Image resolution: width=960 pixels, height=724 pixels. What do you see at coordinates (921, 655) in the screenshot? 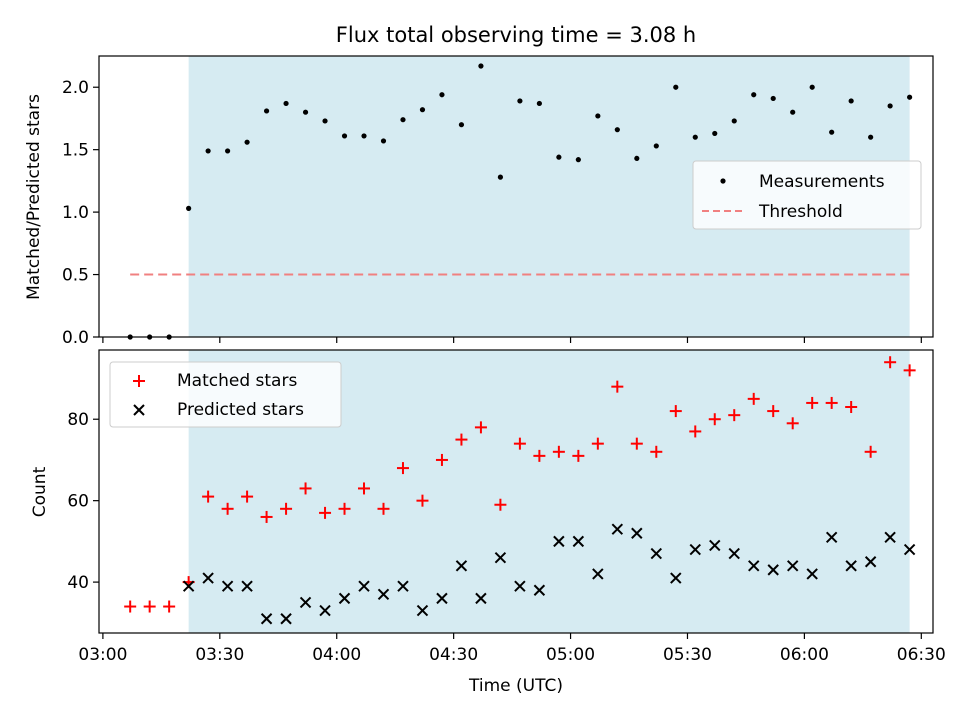
I see `x-tick-label: 06:30` at bounding box center [921, 655].